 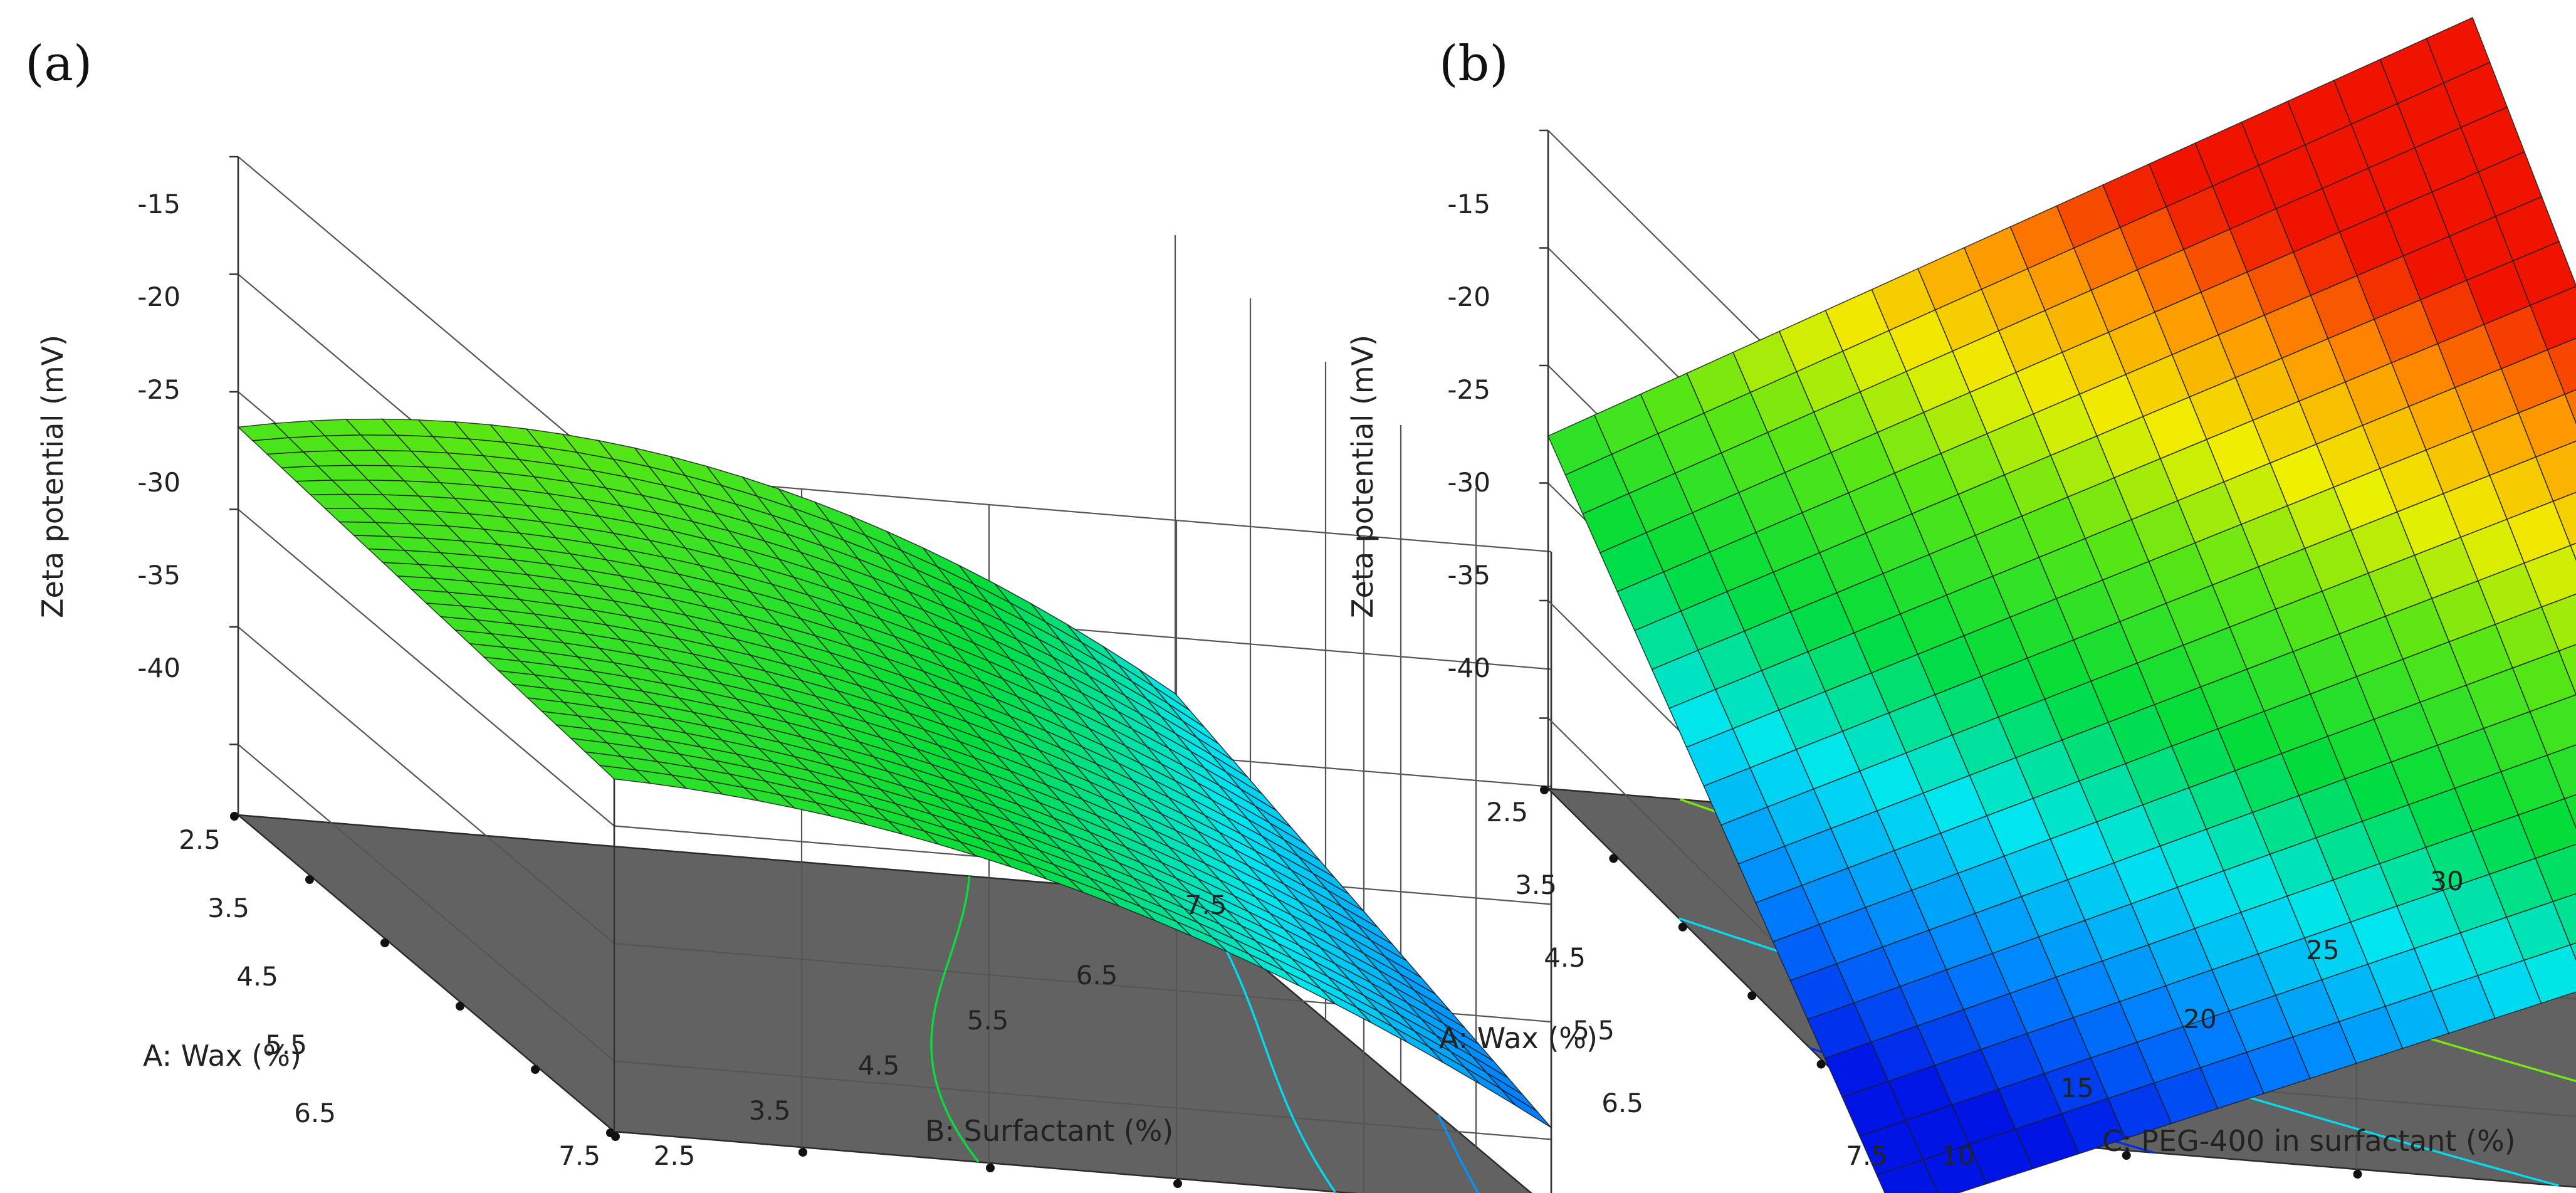 I want to click on a-surf-tick-5: 7.5, so click(x=1206, y=905).